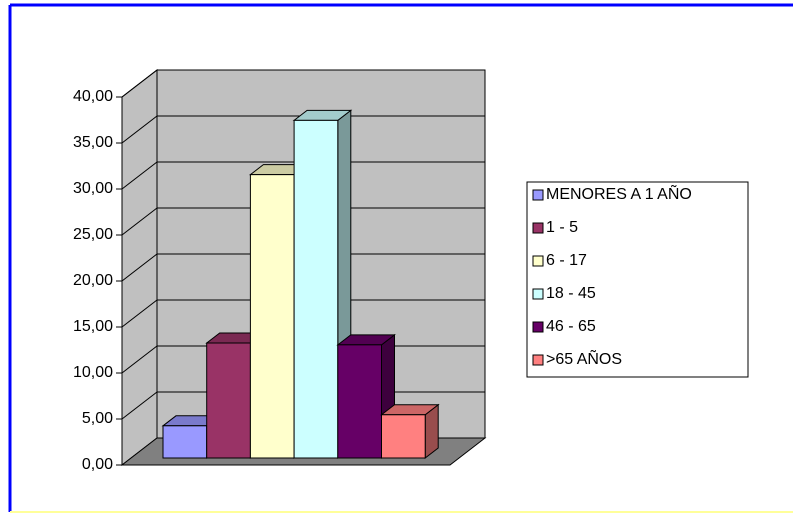 This screenshot has width=796, height=516. What do you see at coordinates (637, 279) in the screenshot?
I see `legend` at bounding box center [637, 279].